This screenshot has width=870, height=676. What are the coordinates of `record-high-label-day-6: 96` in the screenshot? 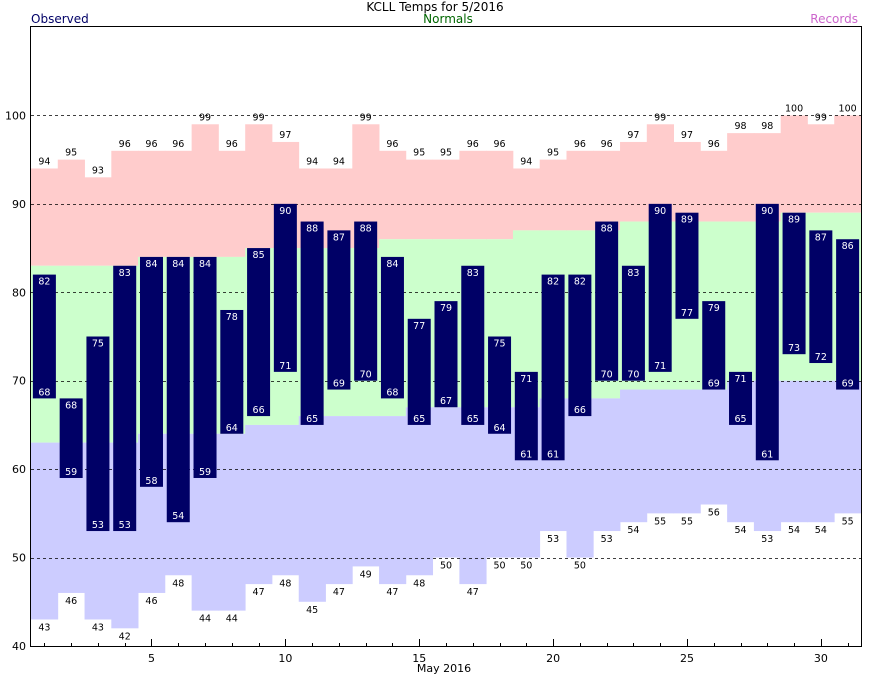 It's located at (178, 144).